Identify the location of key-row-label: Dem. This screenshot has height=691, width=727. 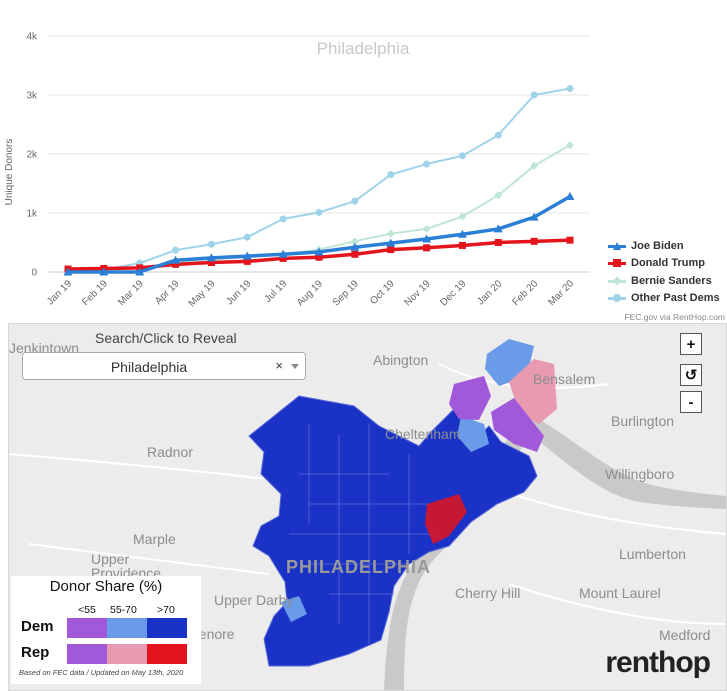
(37, 626).